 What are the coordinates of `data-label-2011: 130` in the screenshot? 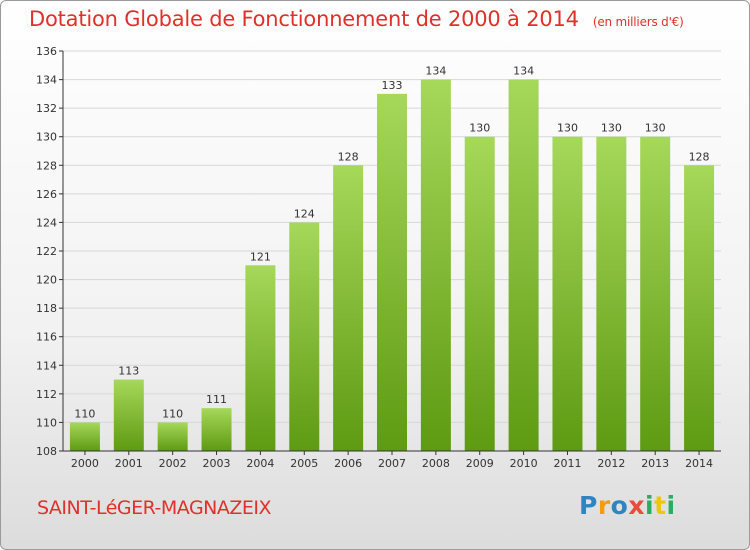 It's located at (567, 128).